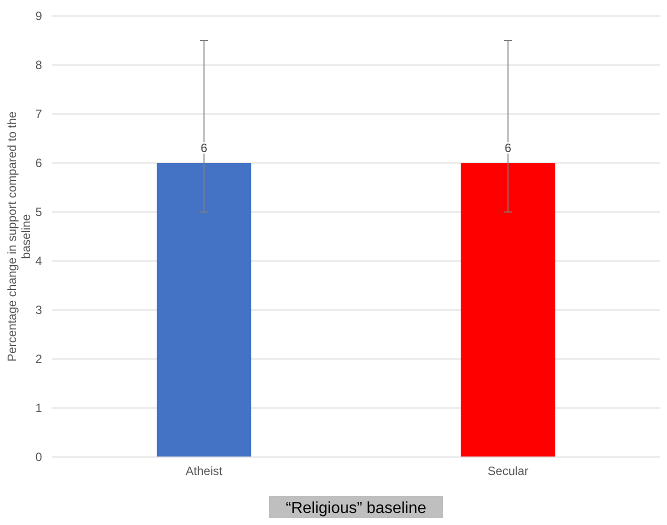  Describe the element at coordinates (38, 163) in the screenshot. I see `y-tick-label: 6` at that location.